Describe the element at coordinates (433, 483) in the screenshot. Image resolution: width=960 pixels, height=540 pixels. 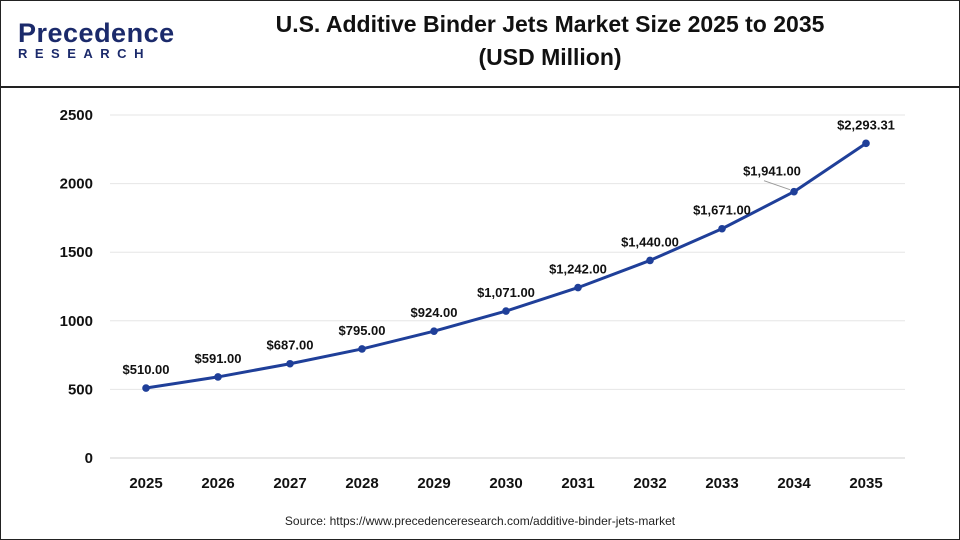
I see `x-tick-label: 2029` at that location.